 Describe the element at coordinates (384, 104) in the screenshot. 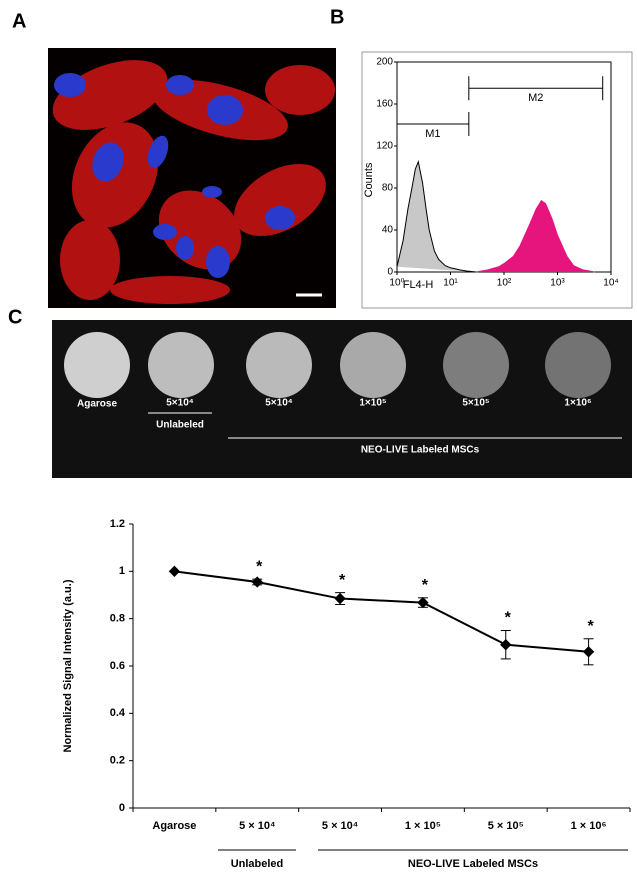

I see `y-tick-label: 160` at that location.